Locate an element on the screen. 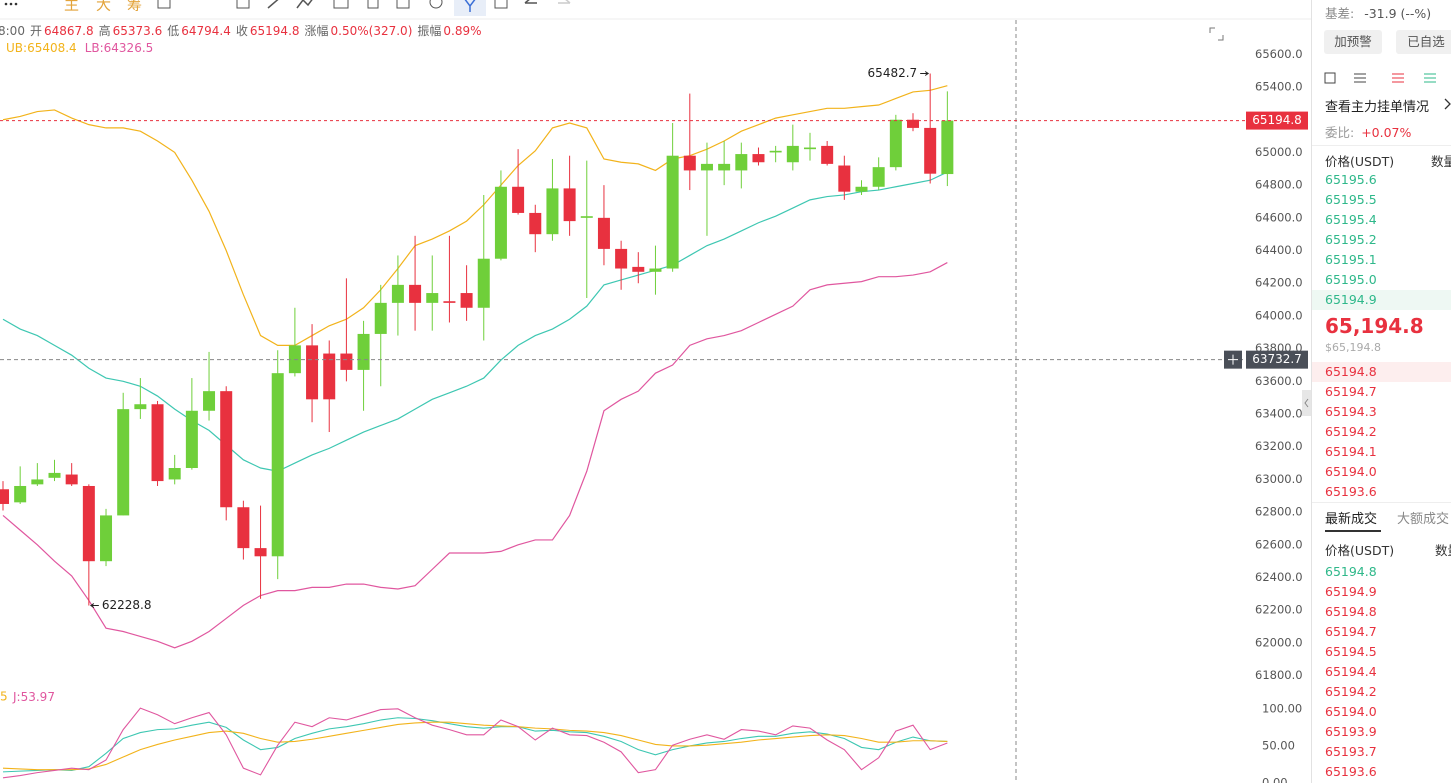  collapse-handle is located at coordinates (1306, 403).